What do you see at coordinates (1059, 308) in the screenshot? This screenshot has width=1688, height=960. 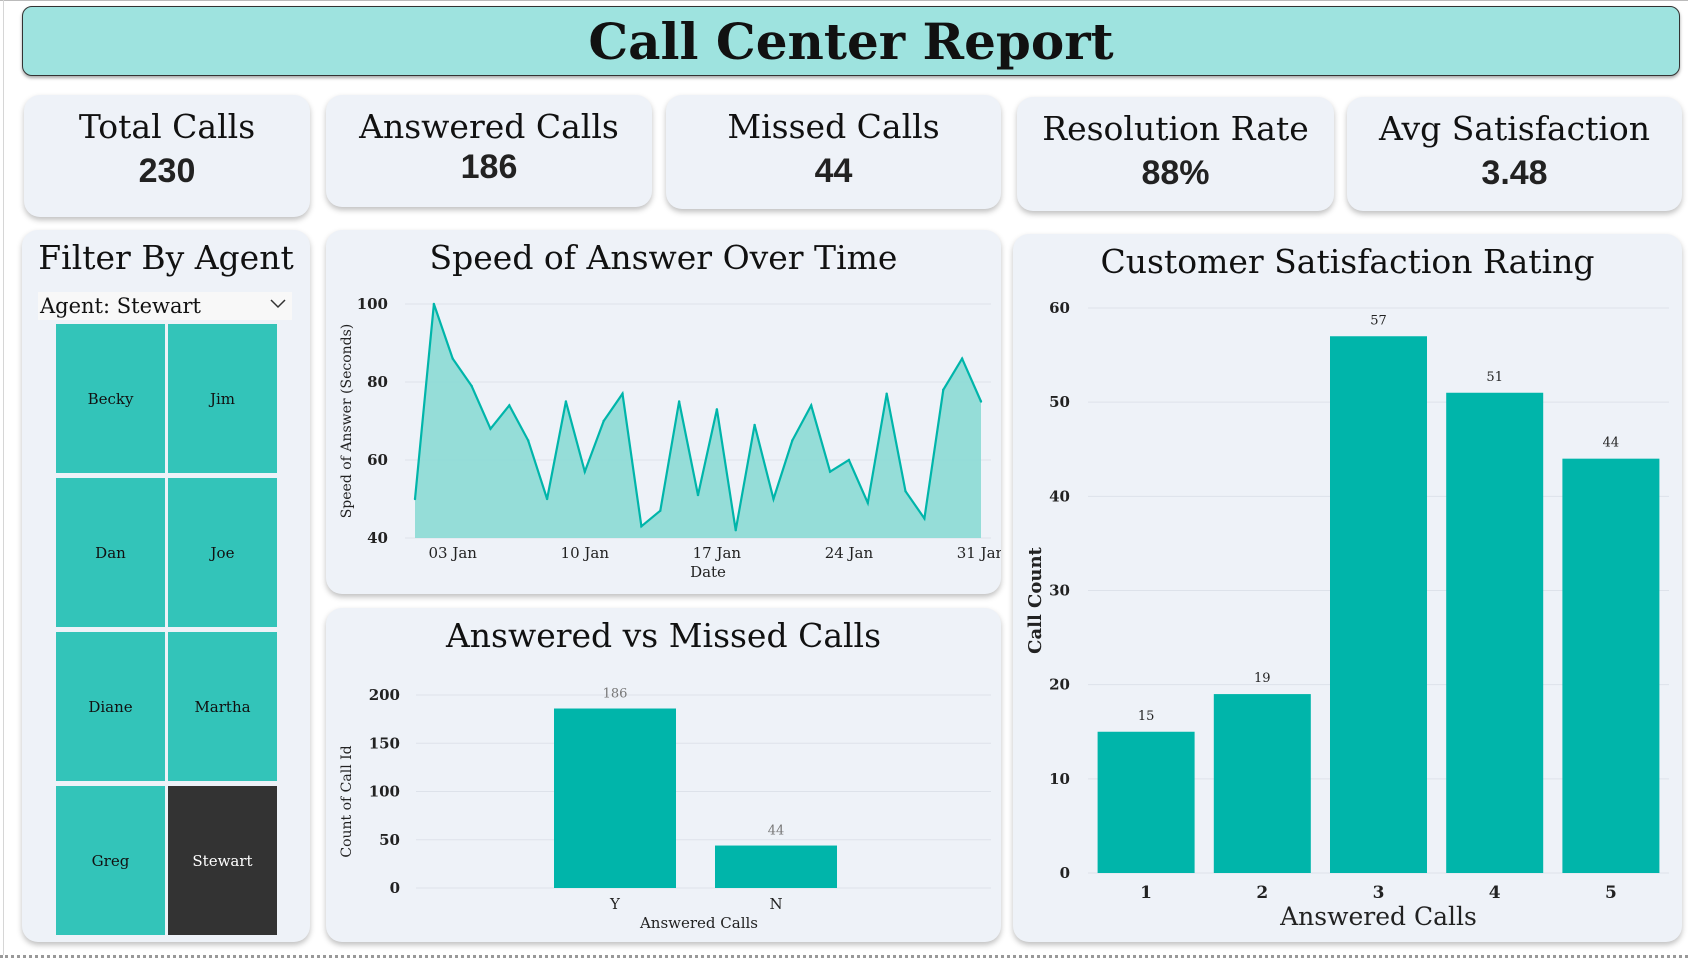 I see `satisfaction-y-tick-label: 60` at bounding box center [1059, 308].